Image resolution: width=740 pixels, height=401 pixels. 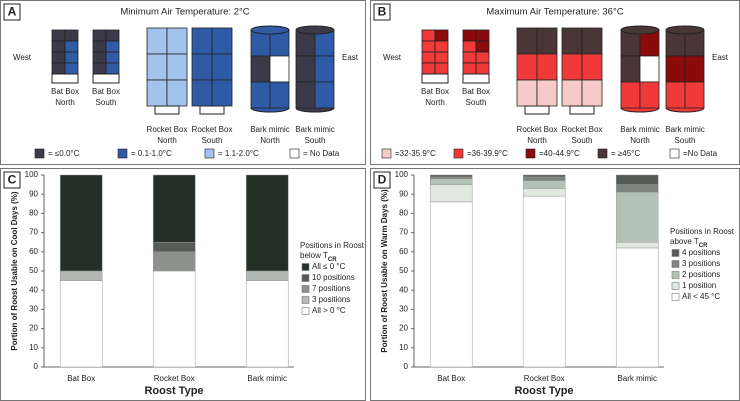 What do you see at coordinates (350, 57) in the screenshot?
I see `east-label: East` at bounding box center [350, 57].